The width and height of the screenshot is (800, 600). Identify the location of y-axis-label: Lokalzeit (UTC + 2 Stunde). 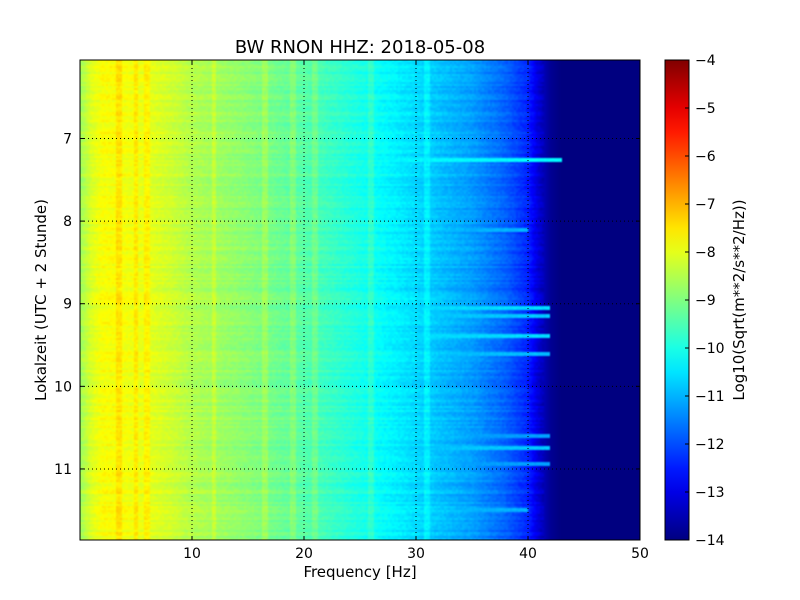
(41, 300).